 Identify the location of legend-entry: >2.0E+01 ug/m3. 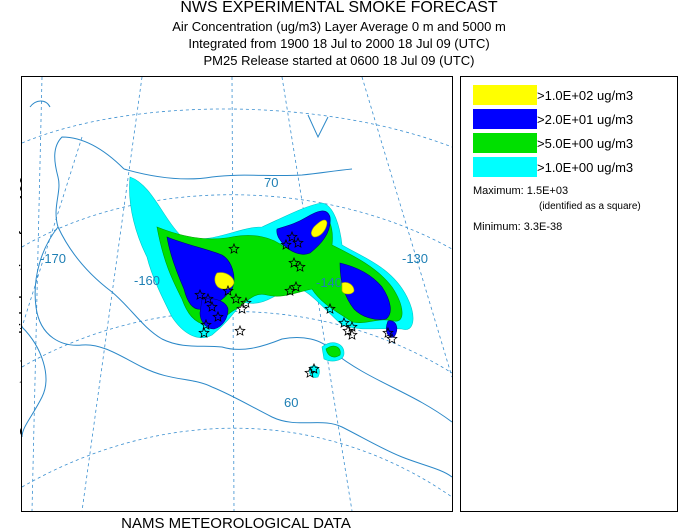
(553, 119).